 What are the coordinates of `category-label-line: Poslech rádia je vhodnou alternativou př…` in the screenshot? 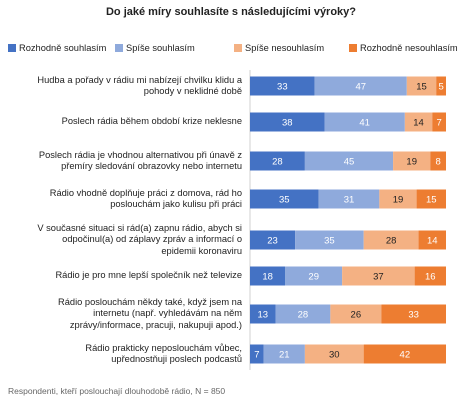 It's located at (140, 154).